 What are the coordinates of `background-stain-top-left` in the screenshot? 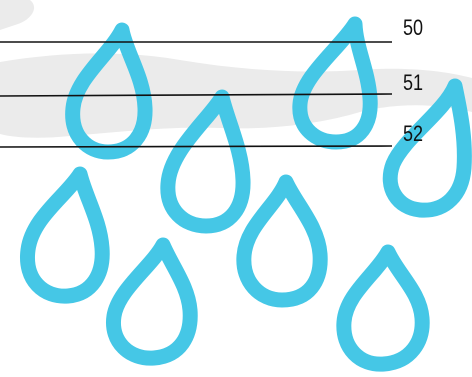 It's located at (17, 15).